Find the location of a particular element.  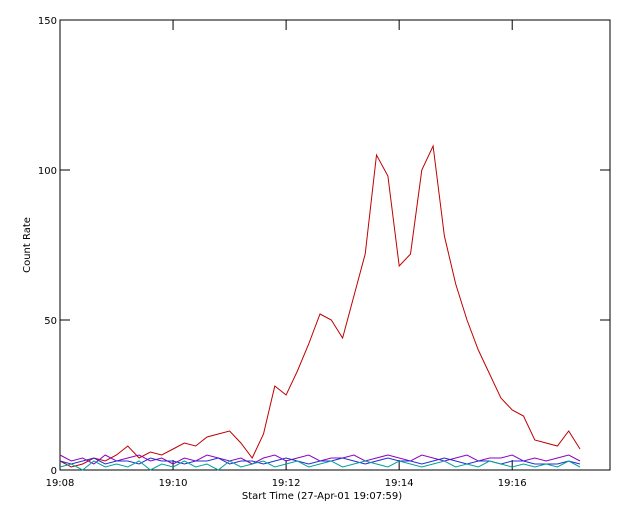

x-axis-label: Start Time (27-Apr-01 19:07:59) is located at coordinates (322, 496).